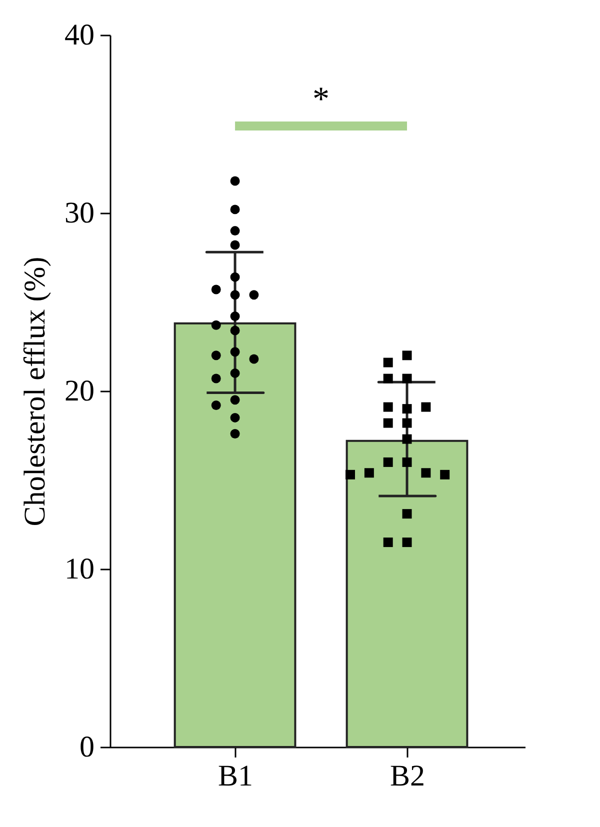  I want to click on y-tick-label: 20, so click(79, 391).